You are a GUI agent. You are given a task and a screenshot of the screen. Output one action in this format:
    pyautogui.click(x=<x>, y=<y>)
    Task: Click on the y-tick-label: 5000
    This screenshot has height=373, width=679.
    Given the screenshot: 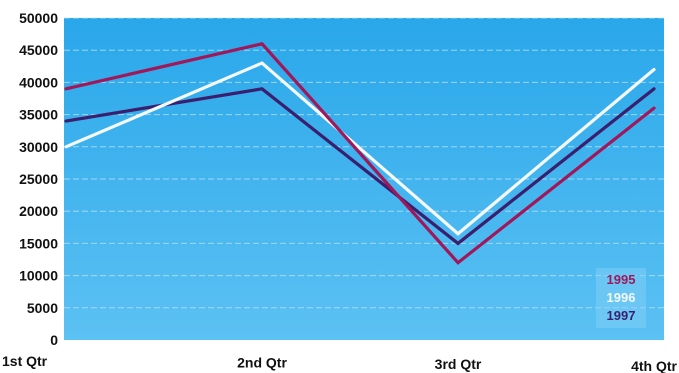 What is the action you would take?
    pyautogui.click(x=42, y=308)
    